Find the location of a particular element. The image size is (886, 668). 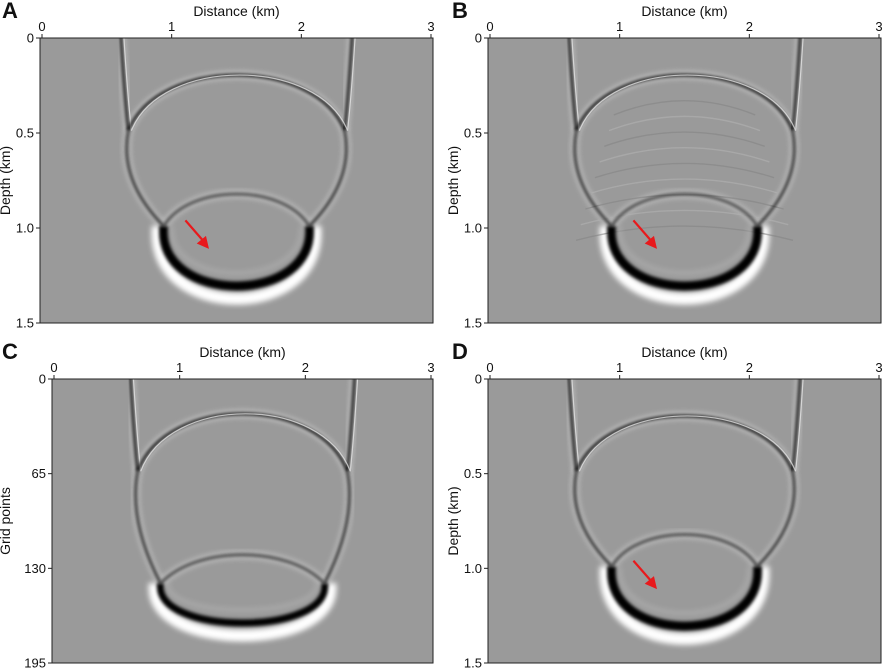

panel-letter: C is located at coordinates (10, 351).